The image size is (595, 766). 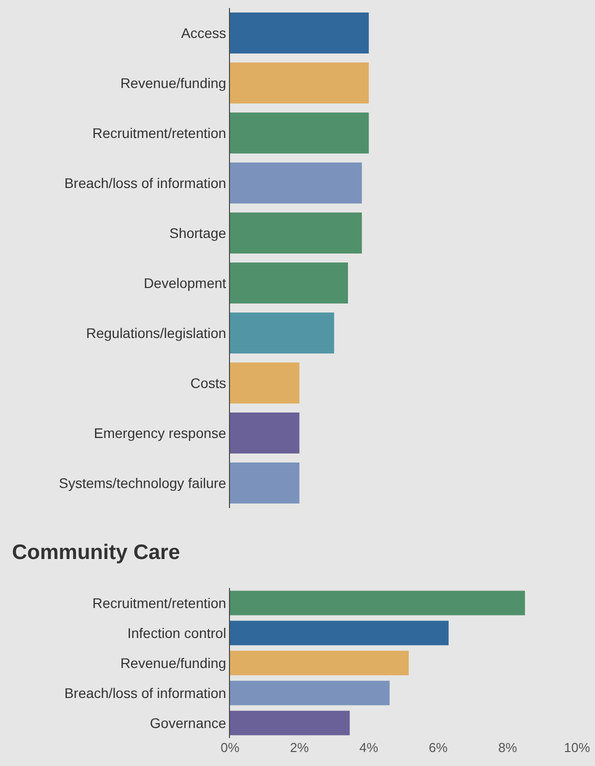 What do you see at coordinates (300, 747) in the screenshot?
I see `x-tick-label: 2%` at bounding box center [300, 747].